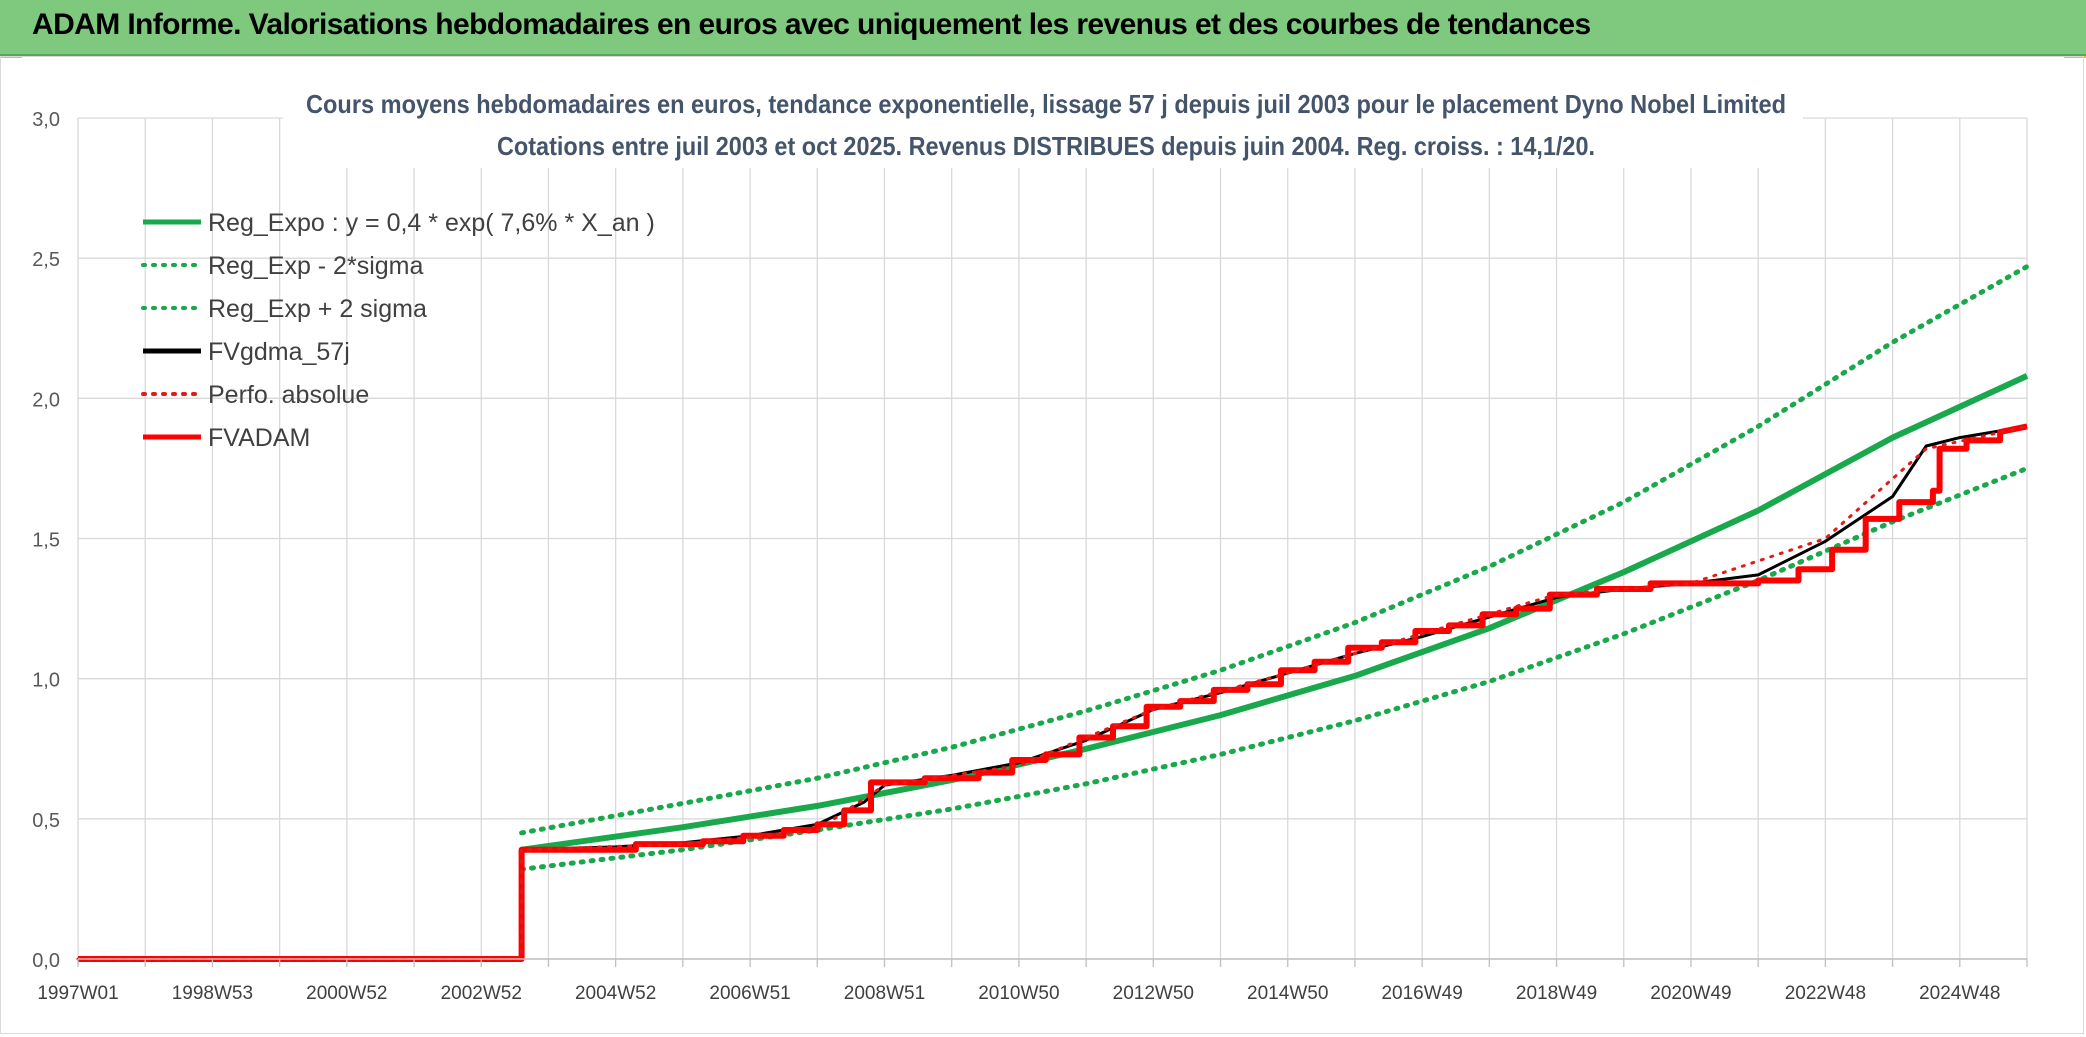 Image resolution: width=2086 pixels, height=1037 pixels. Describe the element at coordinates (288, 395) in the screenshot. I see `legend-label: Perfo. absolue` at that location.